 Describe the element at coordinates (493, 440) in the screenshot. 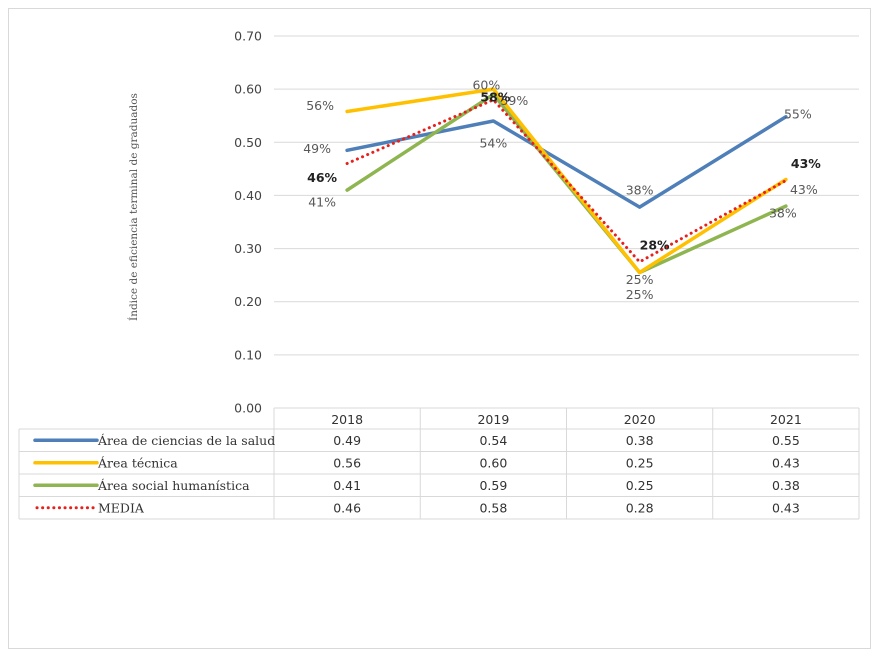

I see `table-cell: 0.54` at that location.